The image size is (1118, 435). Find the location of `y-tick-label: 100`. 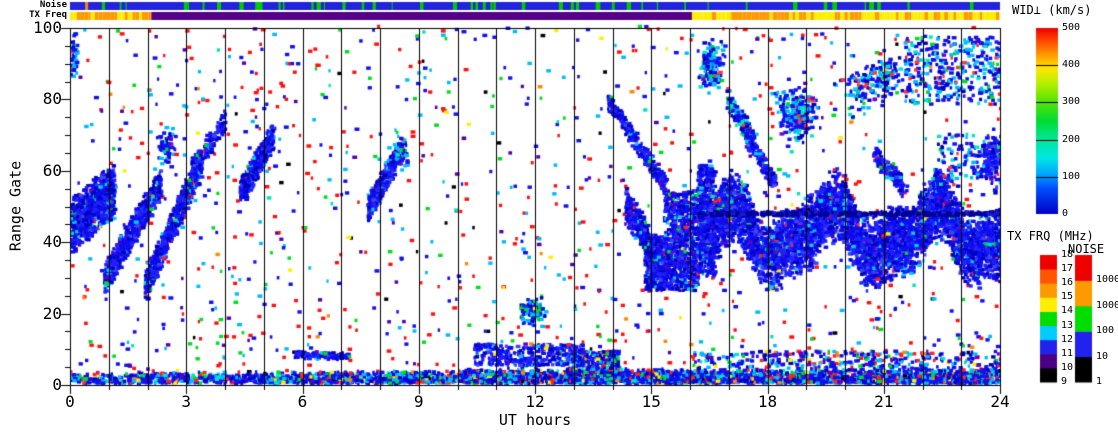

y-tick-label: 100 is located at coordinates (47, 27).